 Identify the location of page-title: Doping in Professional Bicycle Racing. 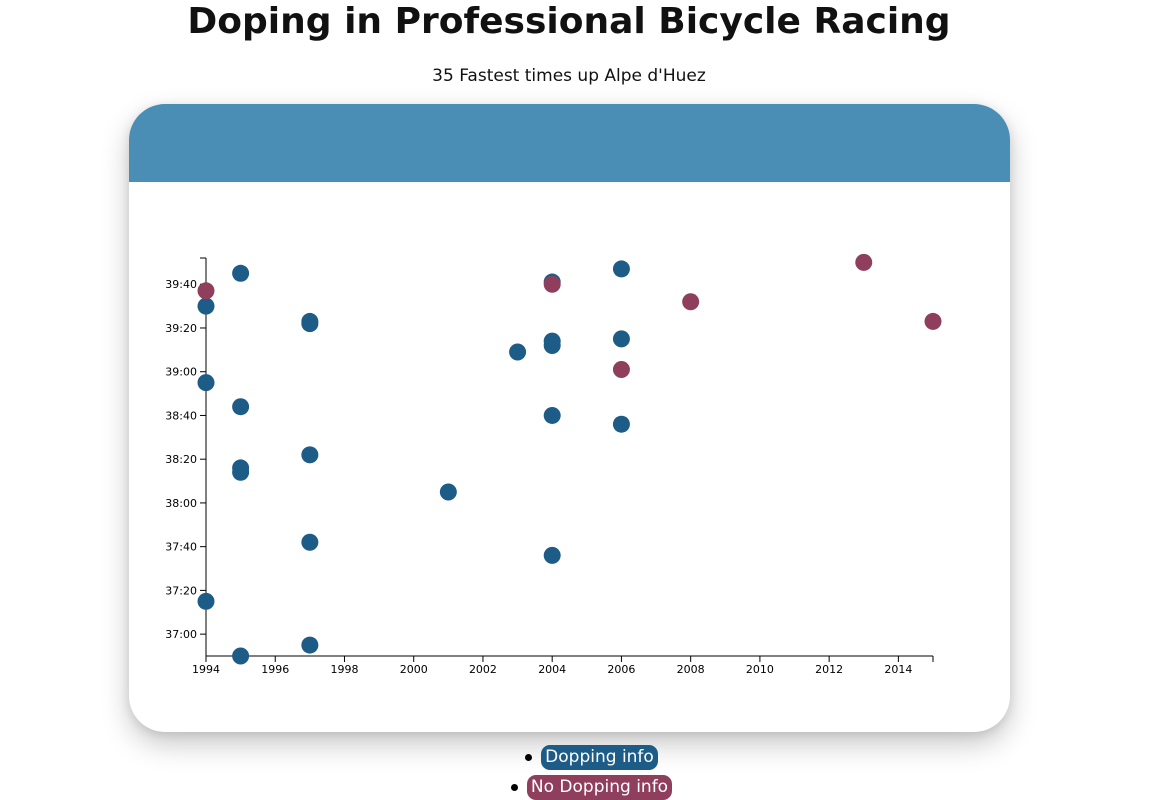
(569, 21).